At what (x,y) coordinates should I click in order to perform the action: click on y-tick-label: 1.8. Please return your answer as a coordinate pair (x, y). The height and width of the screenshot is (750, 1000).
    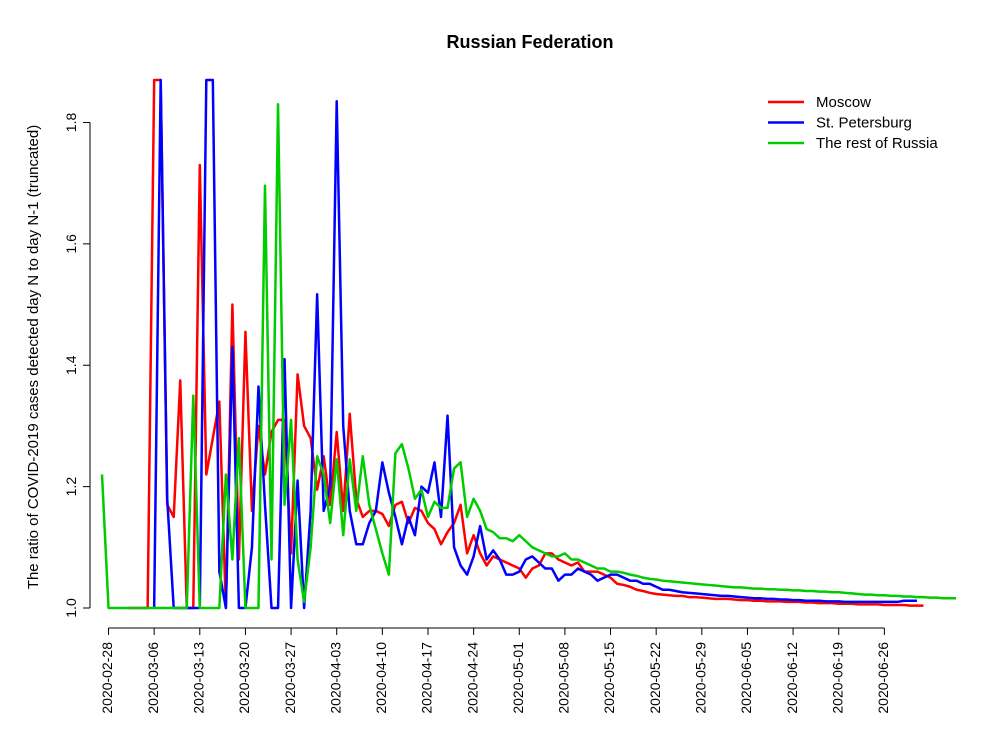
    Looking at the image, I should click on (71, 123).